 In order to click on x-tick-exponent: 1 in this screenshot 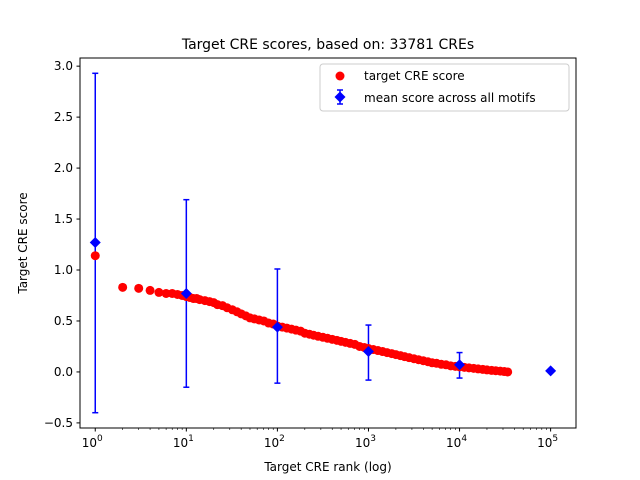, I will do `click(191, 439)`.